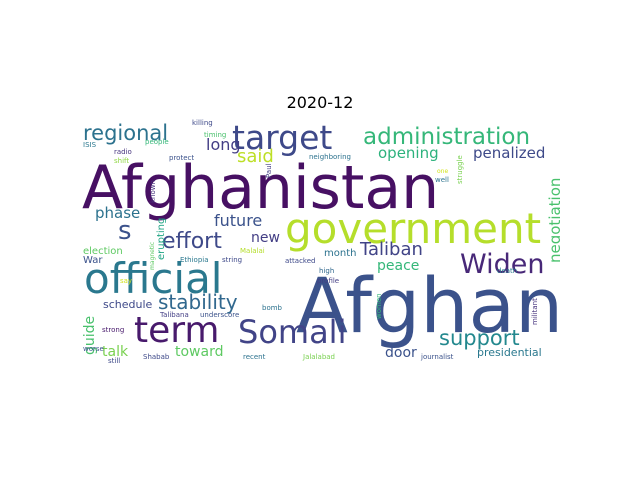  I want to click on word-toward: toward, so click(199, 352).